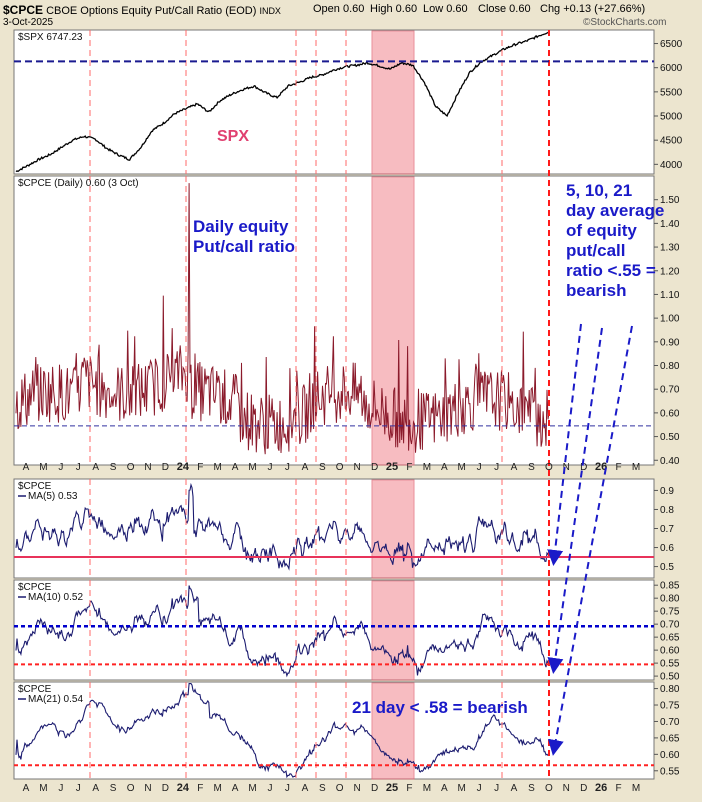  Describe the element at coordinates (670, 586) in the screenshot. I see `y-tick-label: 0.85` at that location.